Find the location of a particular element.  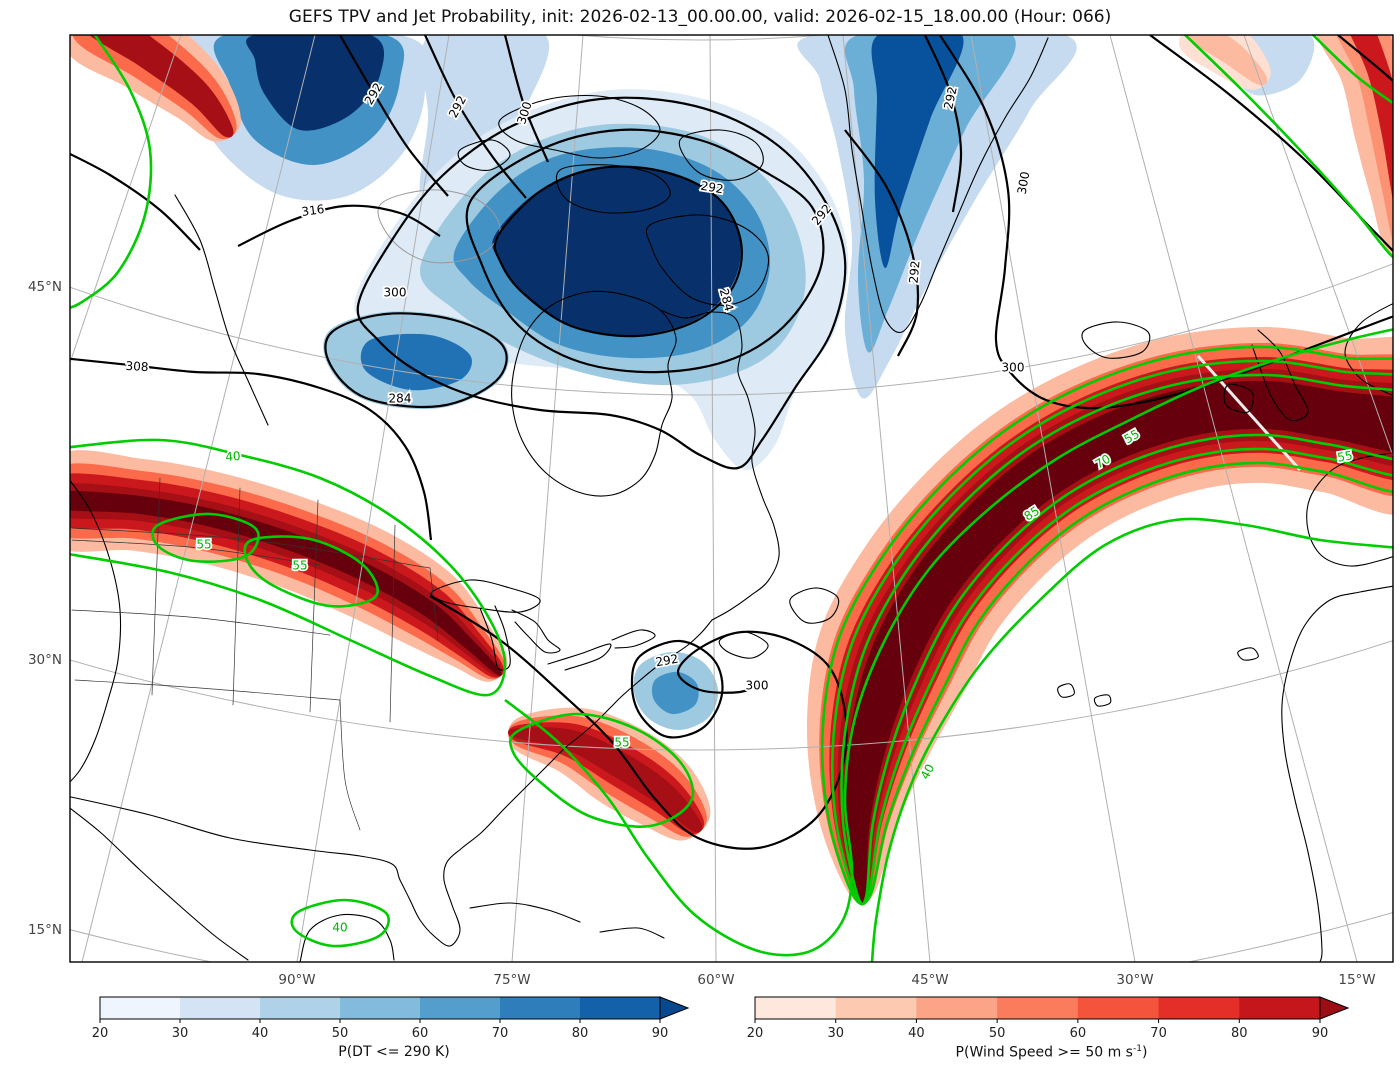

lat-tick-label: 15°N is located at coordinates (45, 930).